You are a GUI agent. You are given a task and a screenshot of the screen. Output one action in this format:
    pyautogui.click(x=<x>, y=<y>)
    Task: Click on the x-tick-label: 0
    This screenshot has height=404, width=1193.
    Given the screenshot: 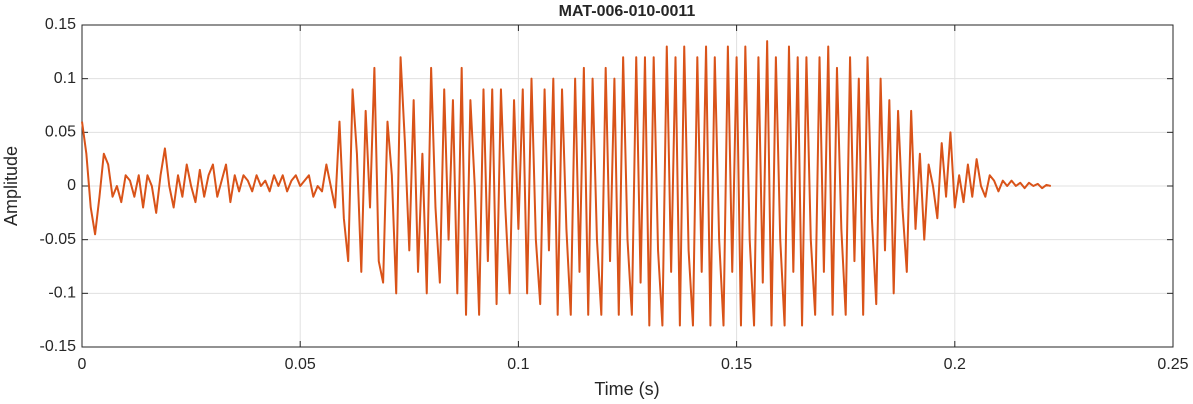 What is the action you would take?
    pyautogui.click(x=82, y=364)
    